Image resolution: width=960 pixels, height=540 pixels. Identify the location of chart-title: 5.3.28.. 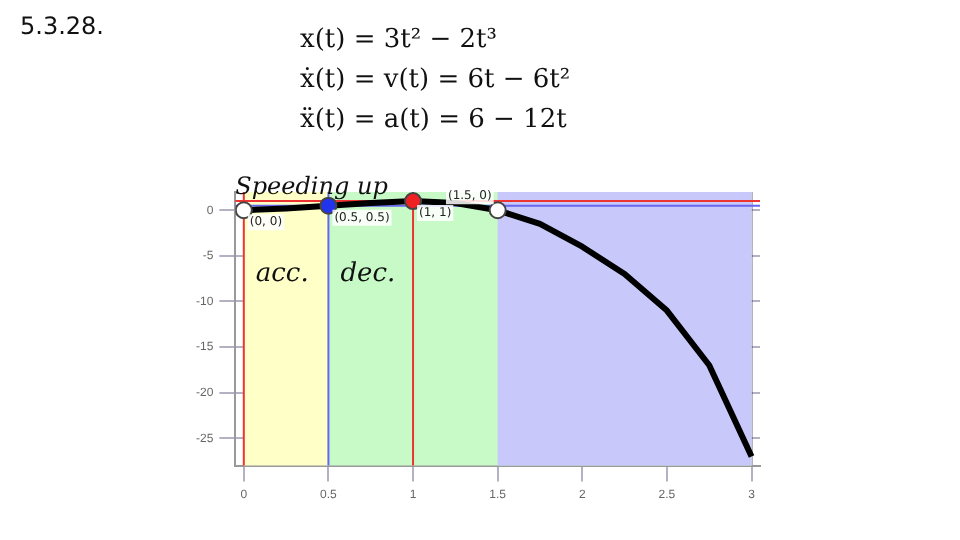
(62, 26).